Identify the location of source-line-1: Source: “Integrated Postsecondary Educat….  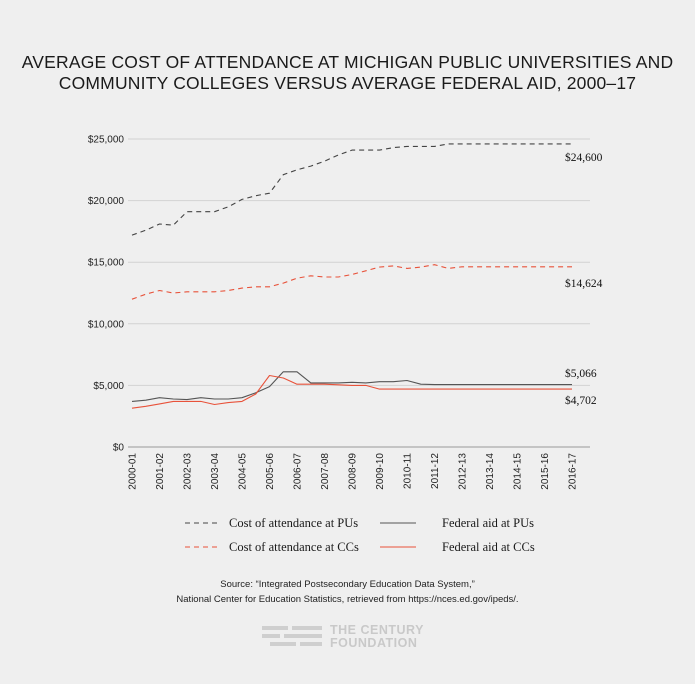
(347, 584).